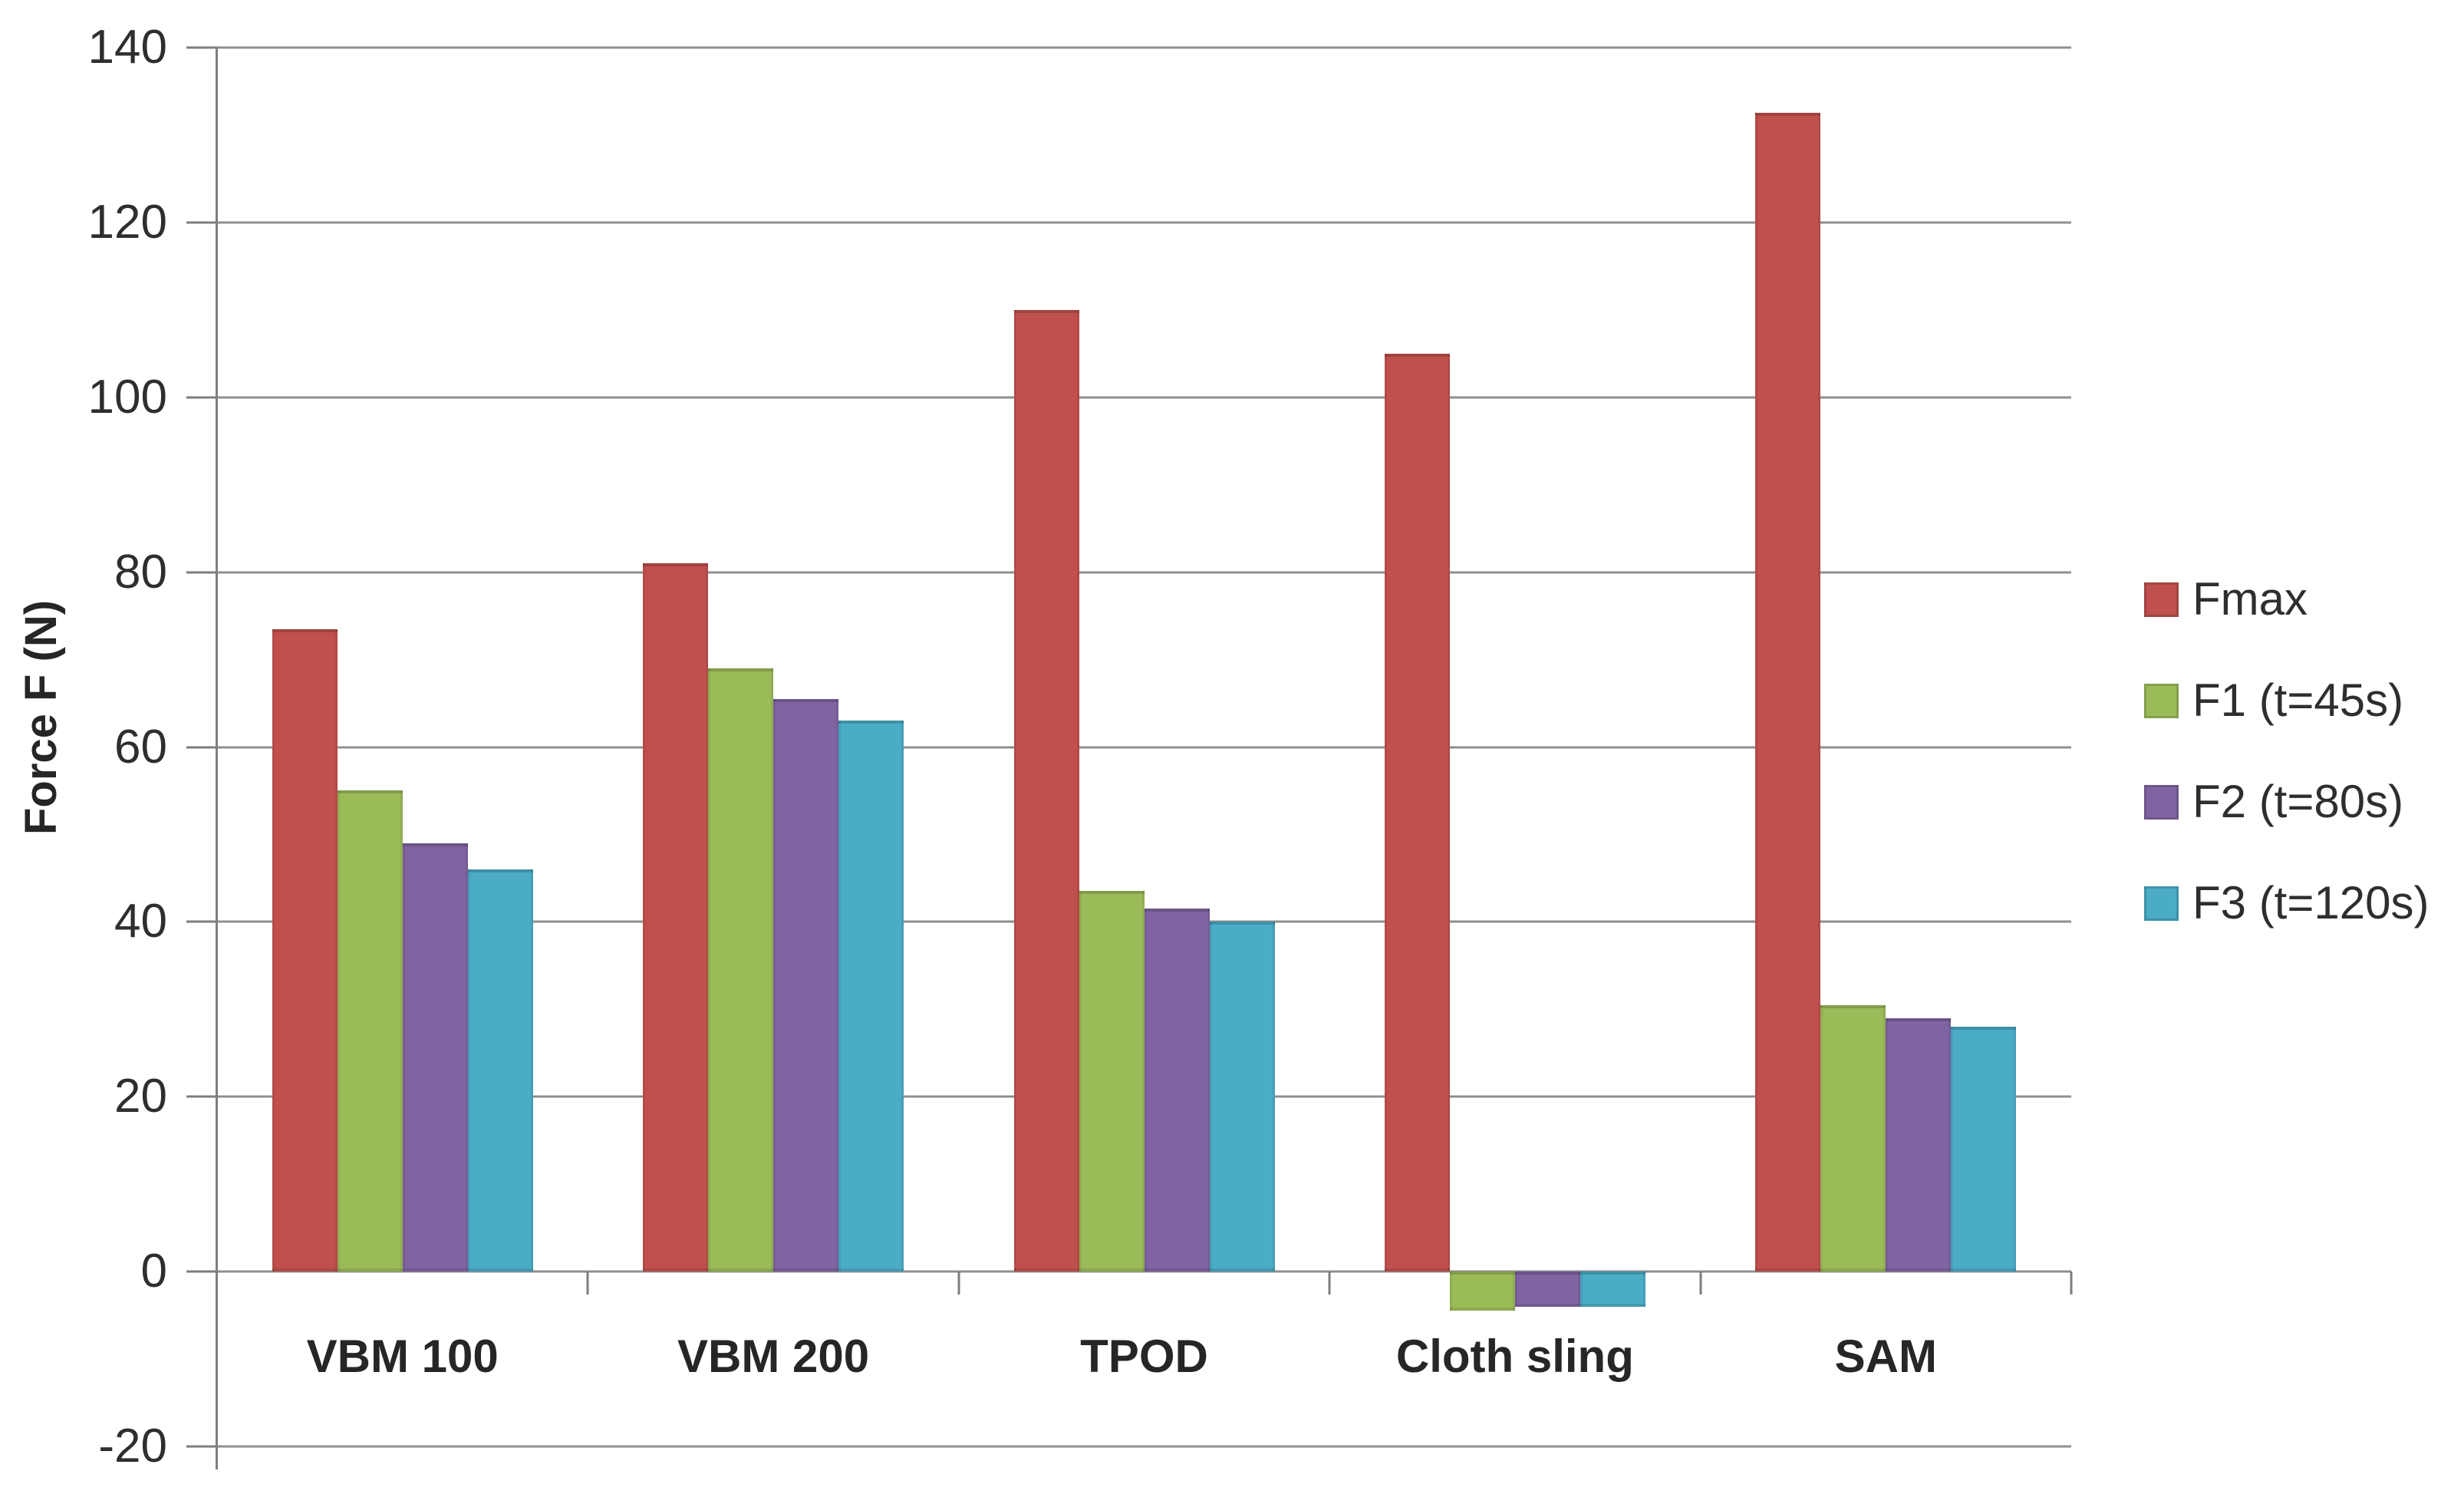 This screenshot has width=2464, height=1504. Describe the element at coordinates (1177, 1090) in the screenshot. I see `bar-tpod-f2` at that location.